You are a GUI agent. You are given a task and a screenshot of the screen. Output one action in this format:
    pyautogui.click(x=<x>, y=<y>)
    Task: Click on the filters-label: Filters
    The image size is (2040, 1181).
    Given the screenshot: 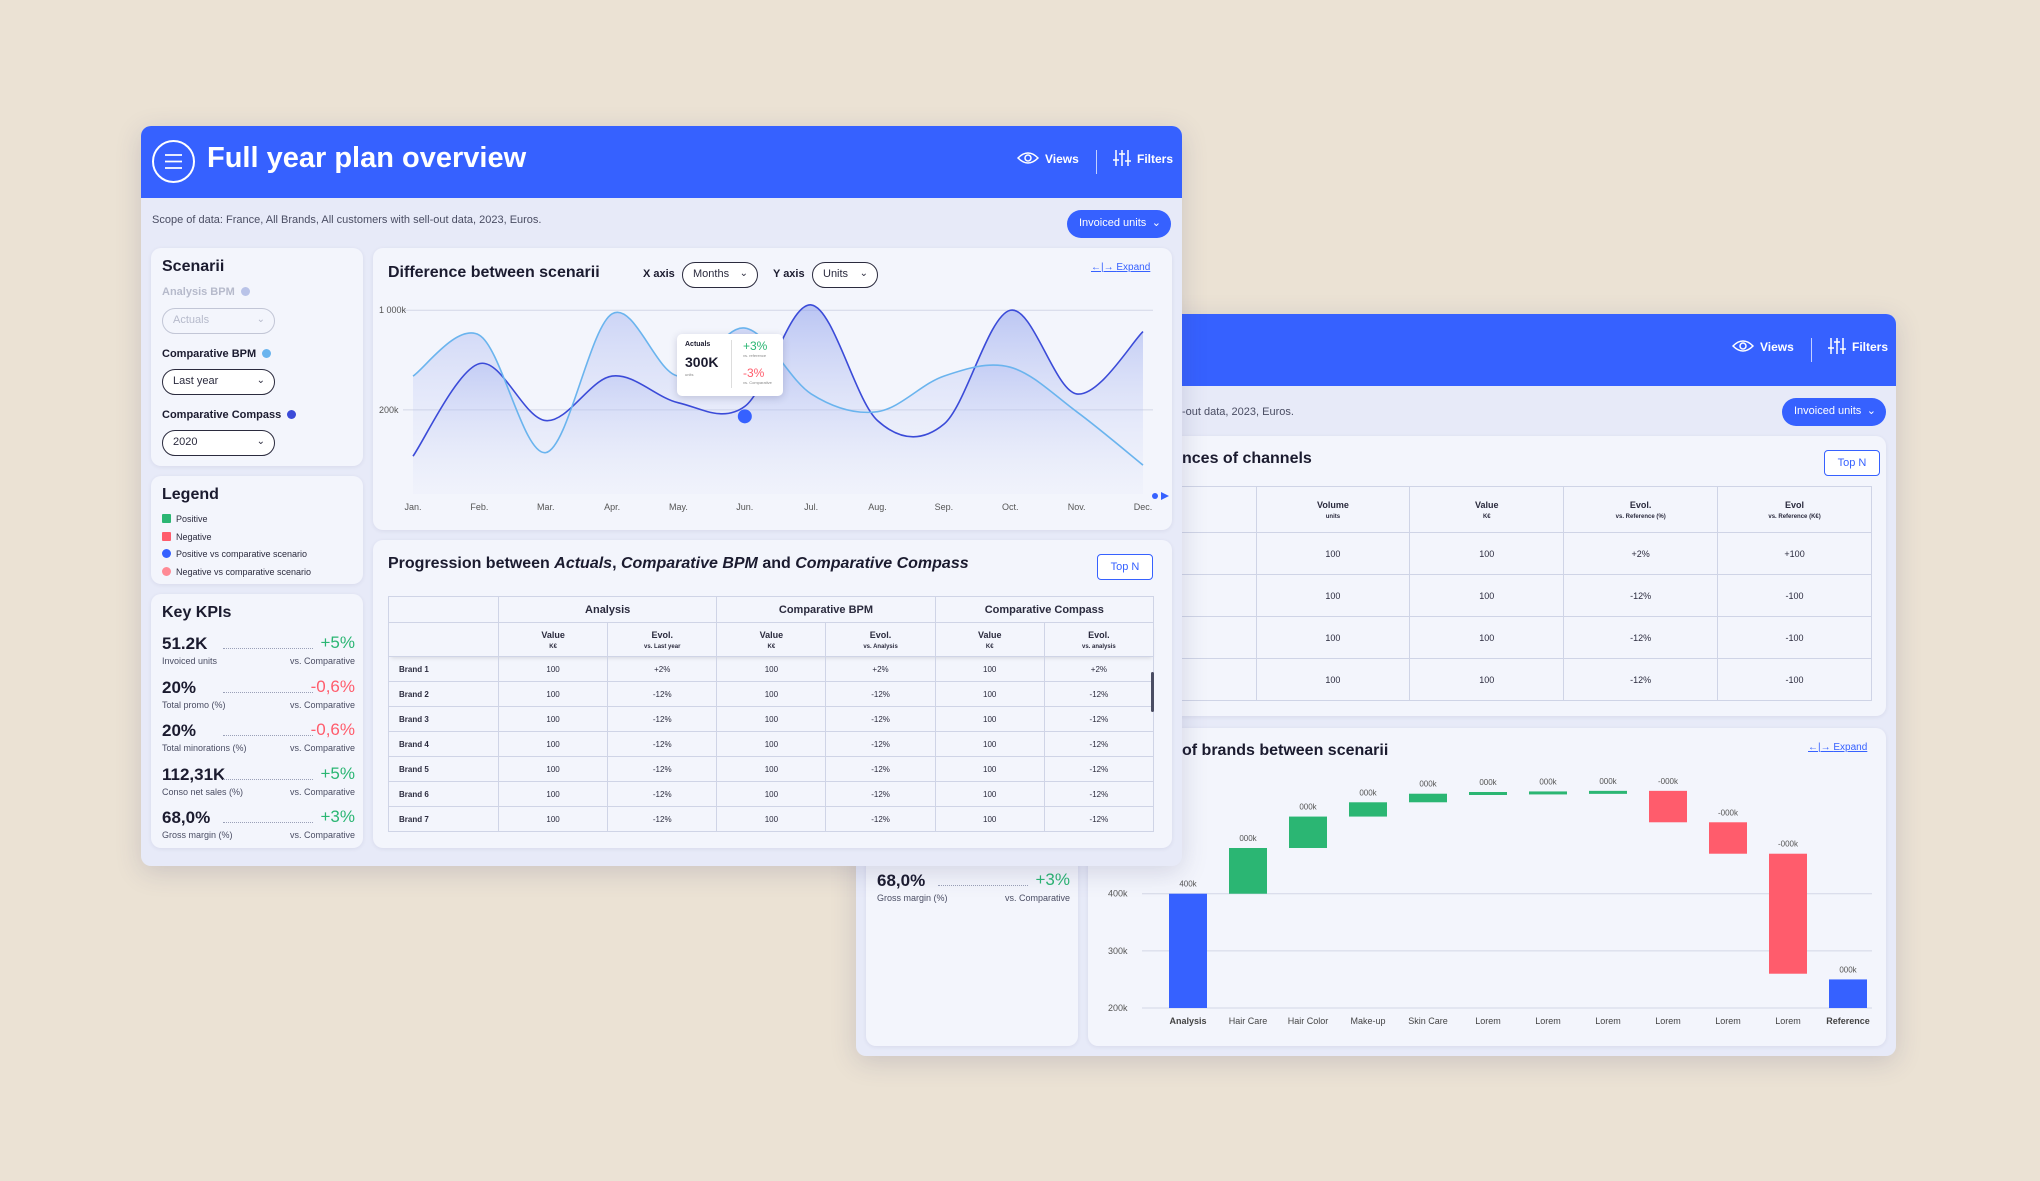 What is the action you would take?
    pyautogui.click(x=1155, y=159)
    